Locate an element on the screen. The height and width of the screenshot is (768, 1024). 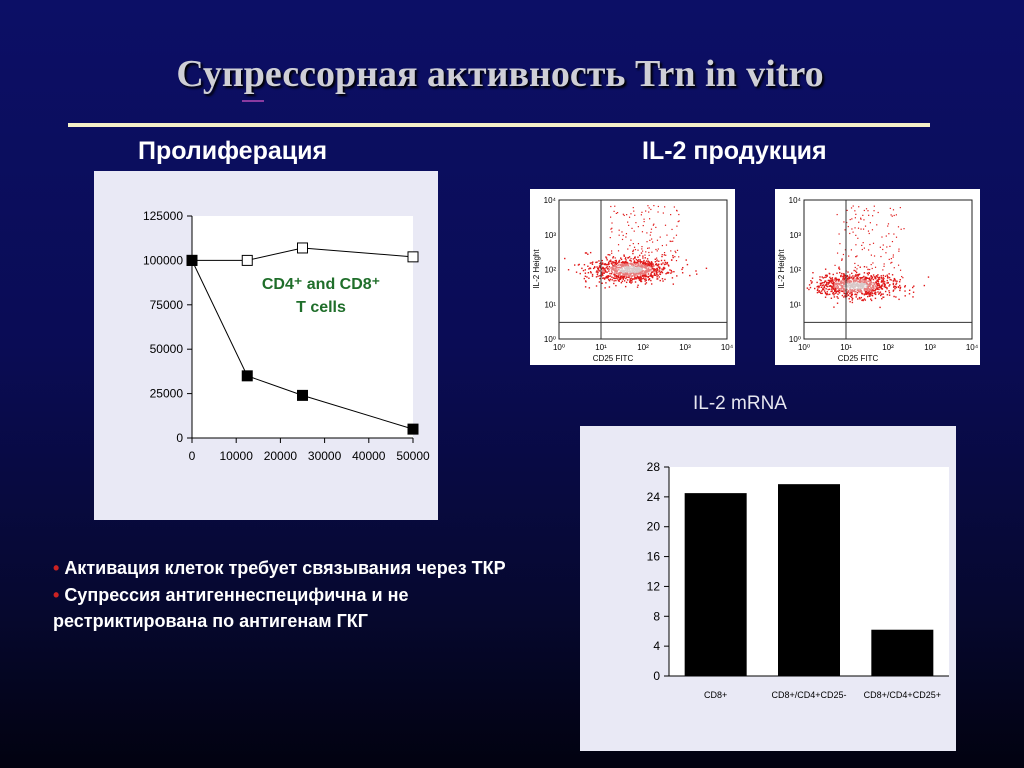
category-label: CD8+/CD4+CD25+ is located at coordinates (902, 695).